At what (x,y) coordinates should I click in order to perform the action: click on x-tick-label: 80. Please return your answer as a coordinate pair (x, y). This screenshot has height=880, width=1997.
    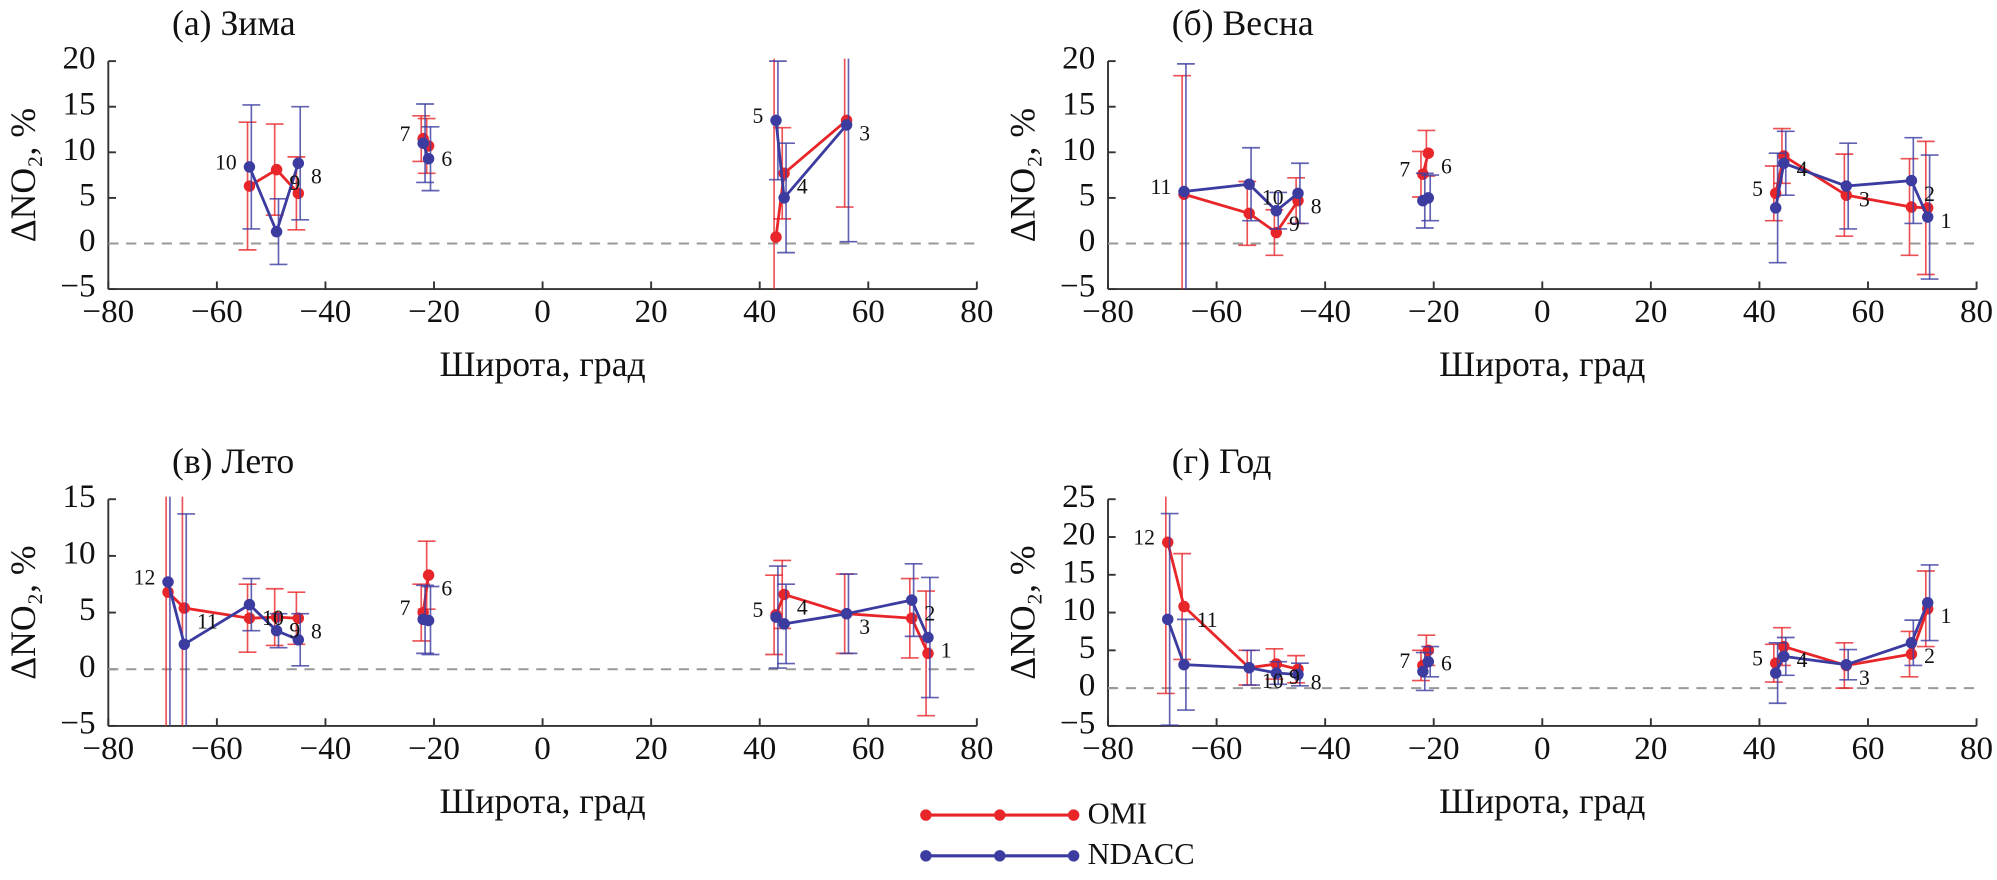
    Looking at the image, I should click on (1976, 311).